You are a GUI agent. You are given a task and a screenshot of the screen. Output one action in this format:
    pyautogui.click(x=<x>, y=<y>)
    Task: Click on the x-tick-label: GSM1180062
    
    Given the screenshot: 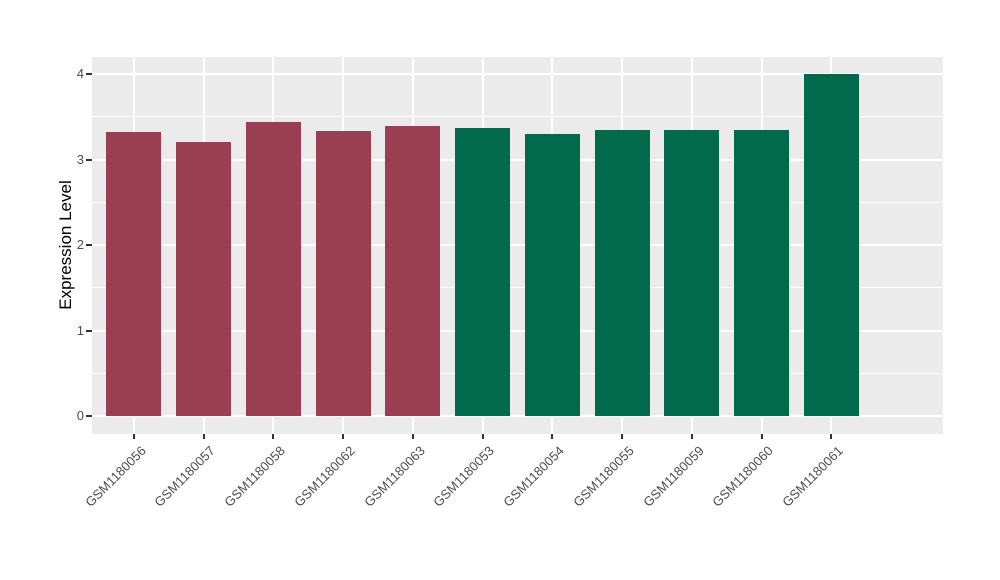 What is the action you would take?
    pyautogui.click(x=324, y=476)
    